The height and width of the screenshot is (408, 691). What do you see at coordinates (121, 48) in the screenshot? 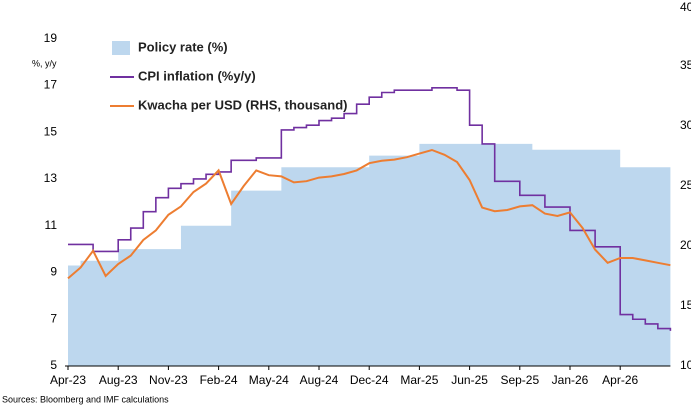
I see `legend-swatch` at bounding box center [121, 48].